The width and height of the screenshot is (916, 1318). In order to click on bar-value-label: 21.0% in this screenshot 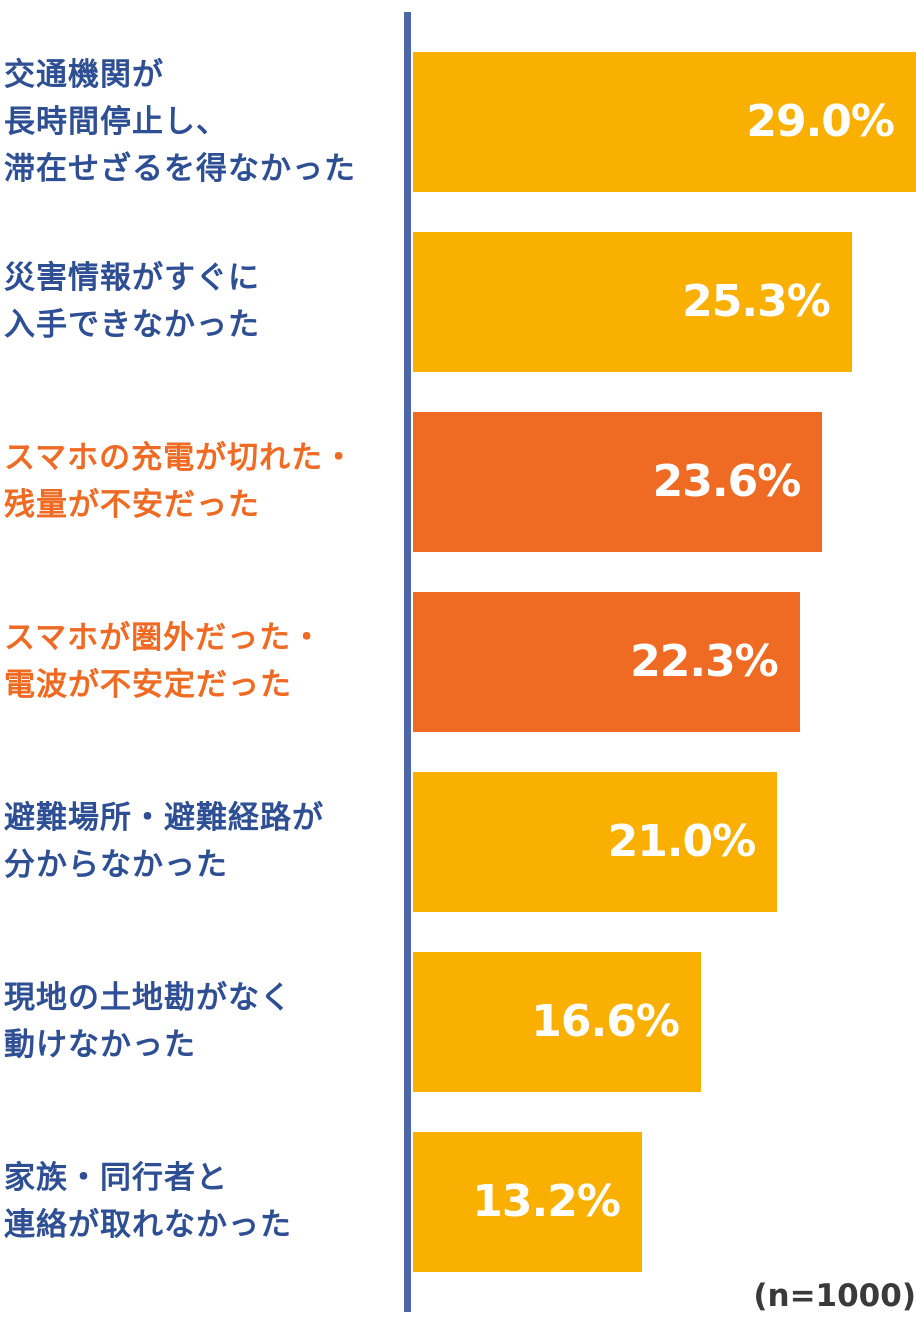, I will do `click(682, 841)`.